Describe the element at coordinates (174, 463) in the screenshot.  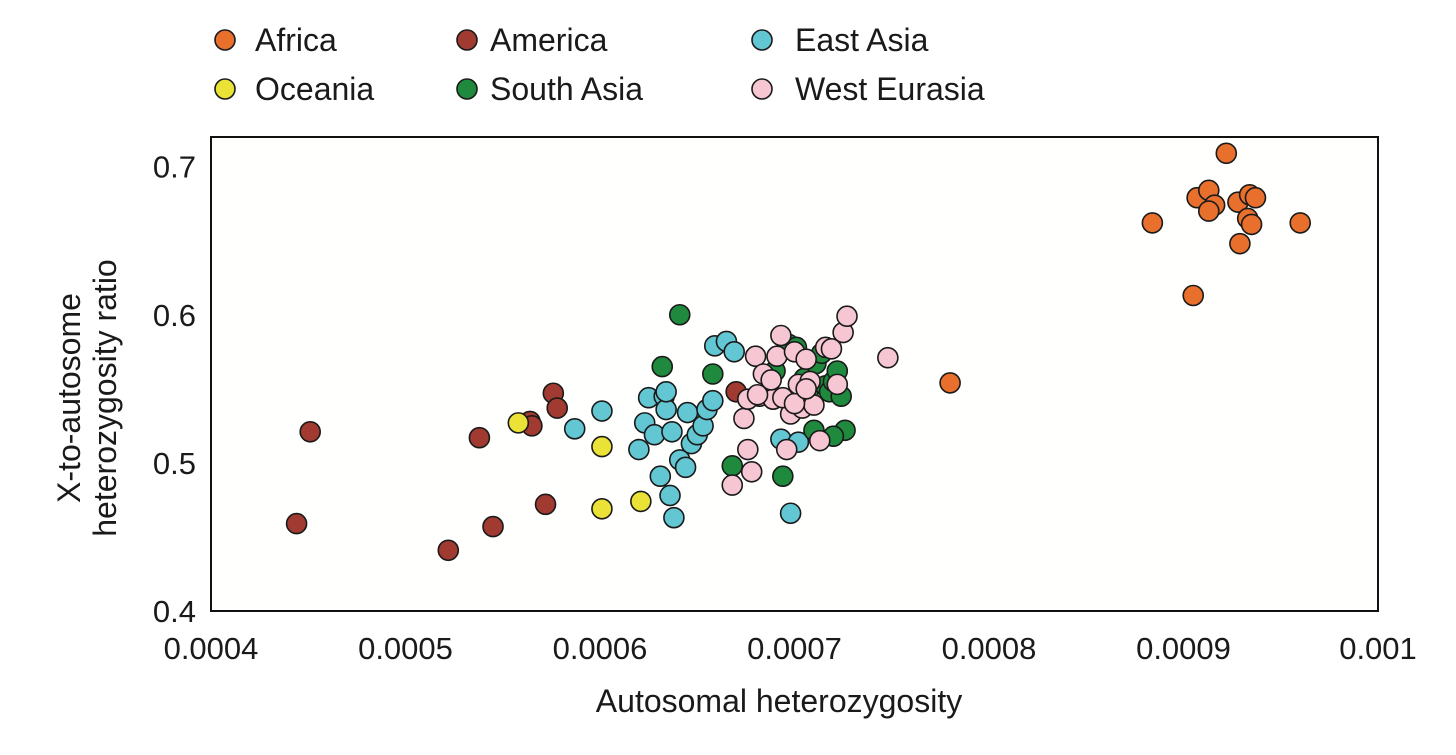
I see `y-tick-label: 0.5` at that location.